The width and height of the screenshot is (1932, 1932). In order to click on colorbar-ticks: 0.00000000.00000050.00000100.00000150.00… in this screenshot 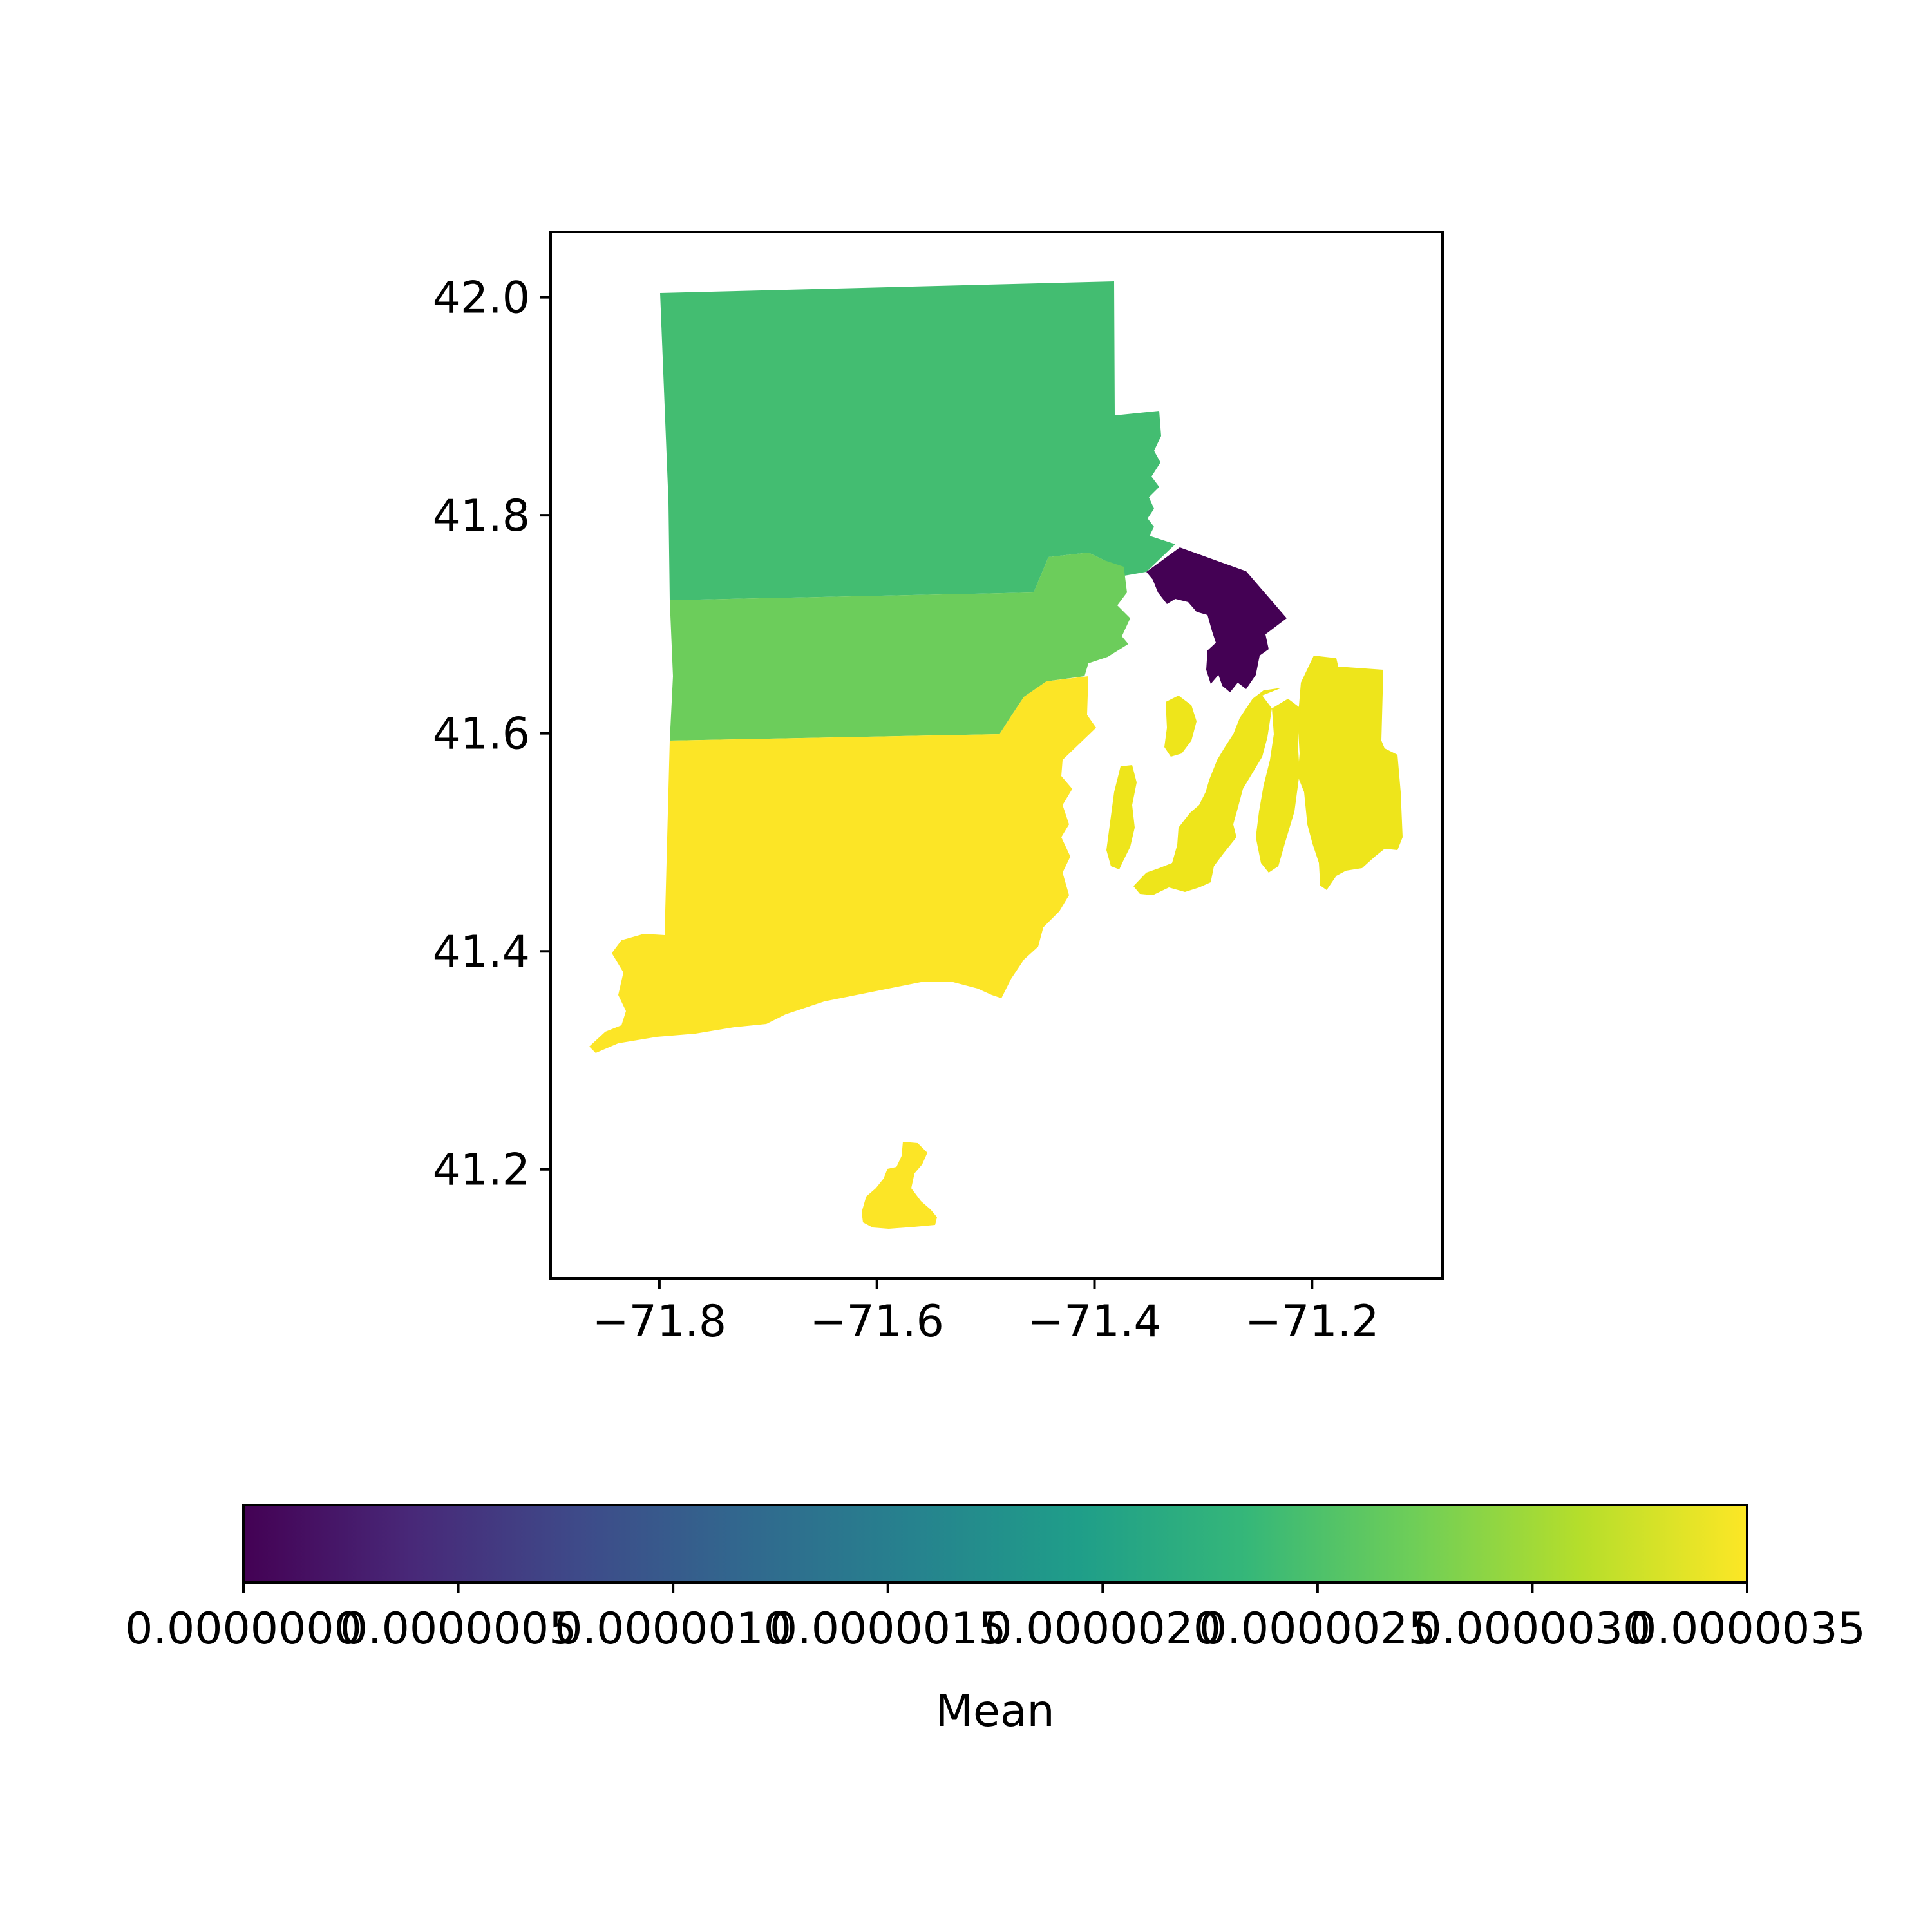, I will do `click(996, 1618)`.